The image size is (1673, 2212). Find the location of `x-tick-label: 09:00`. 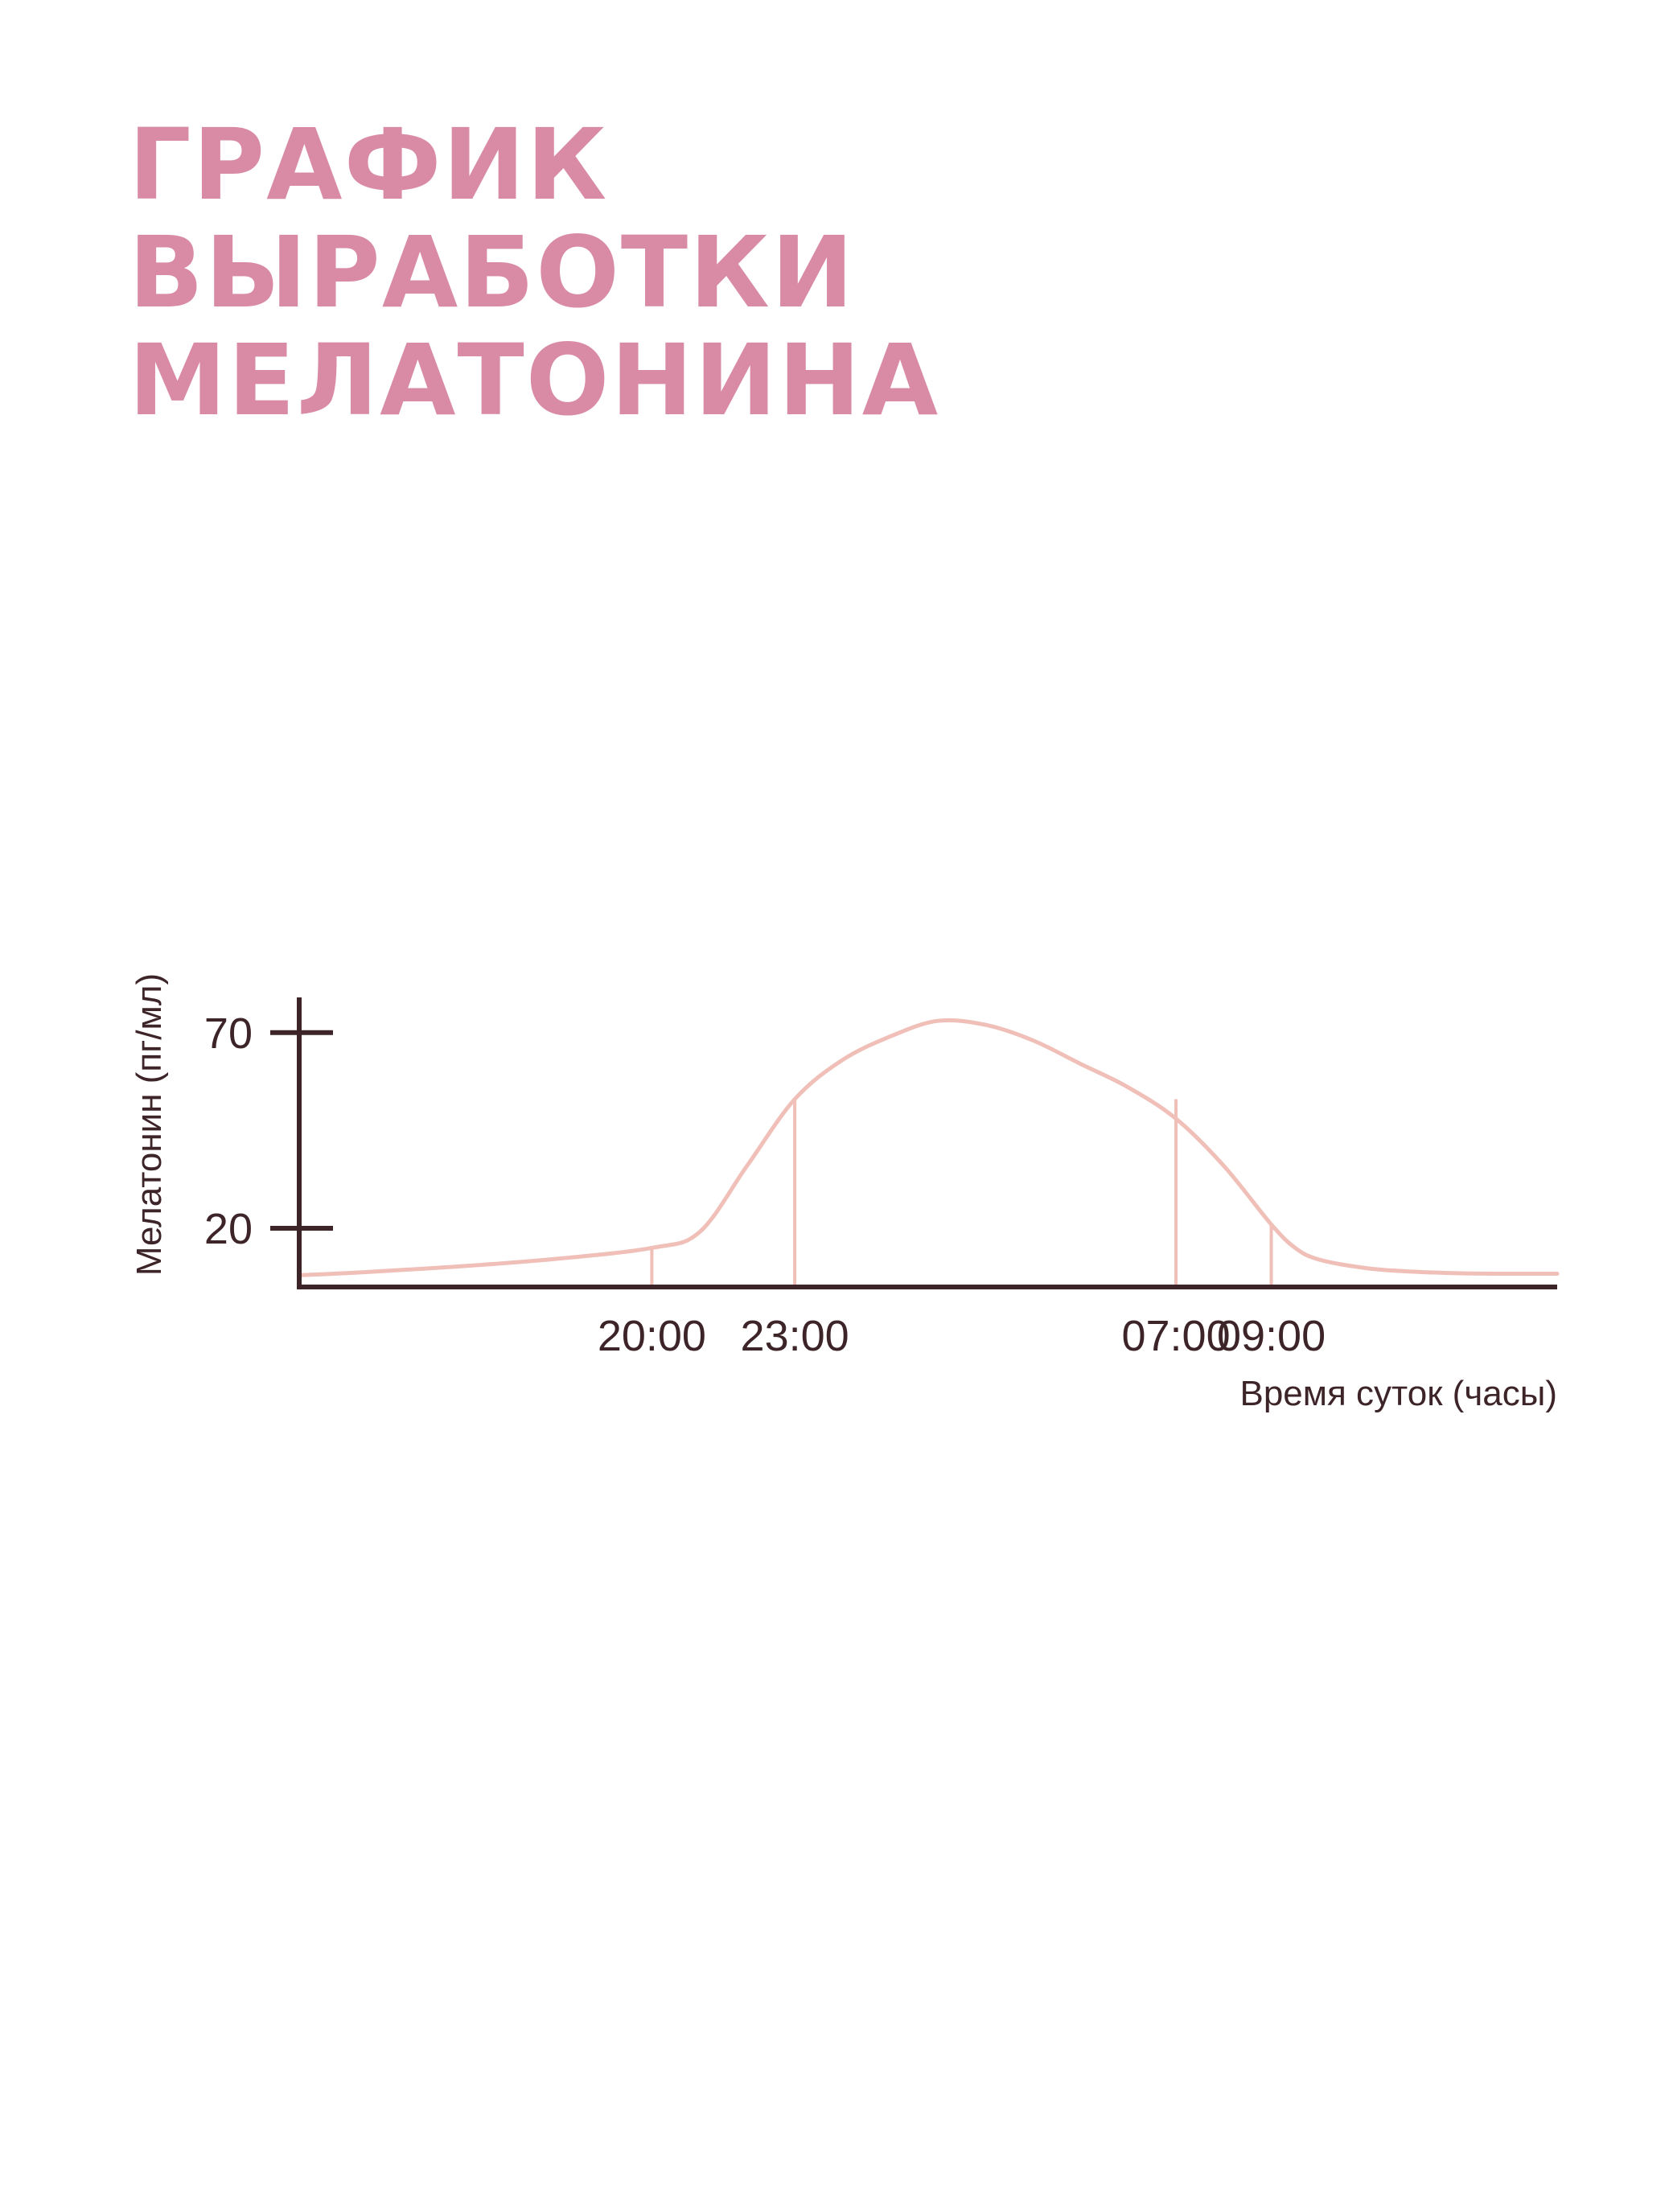

x-tick-label: 09:00 is located at coordinates (1271, 1336).